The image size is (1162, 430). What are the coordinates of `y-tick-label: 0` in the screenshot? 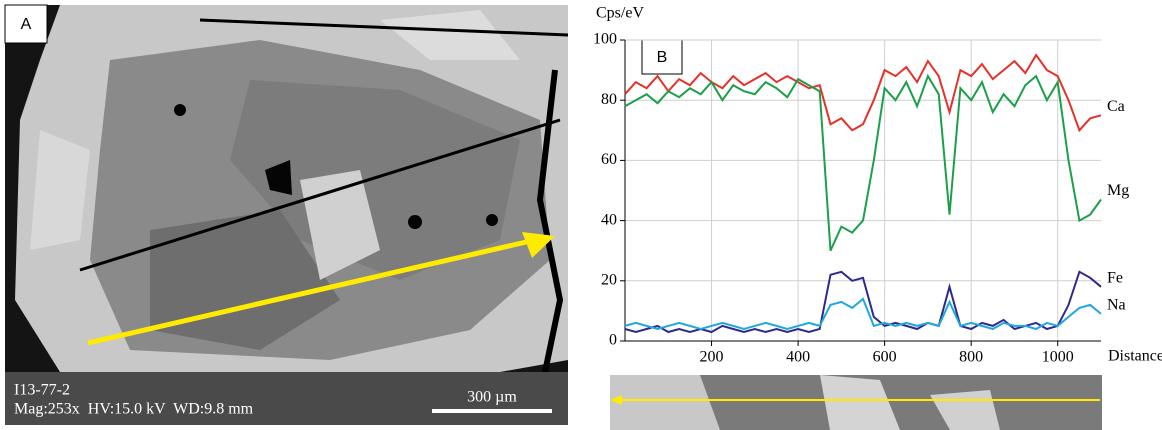 It's located at (613, 340).